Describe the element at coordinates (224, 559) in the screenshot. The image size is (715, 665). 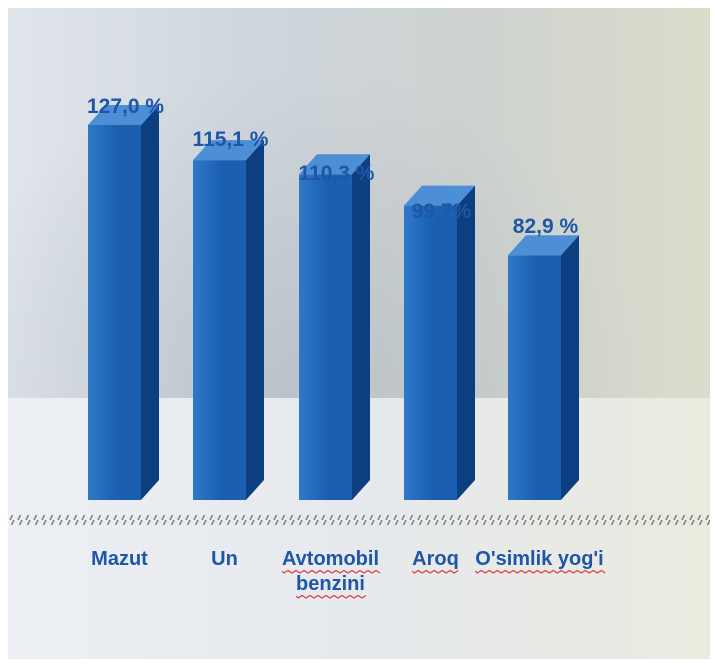
I see `category-label: Un` at that location.